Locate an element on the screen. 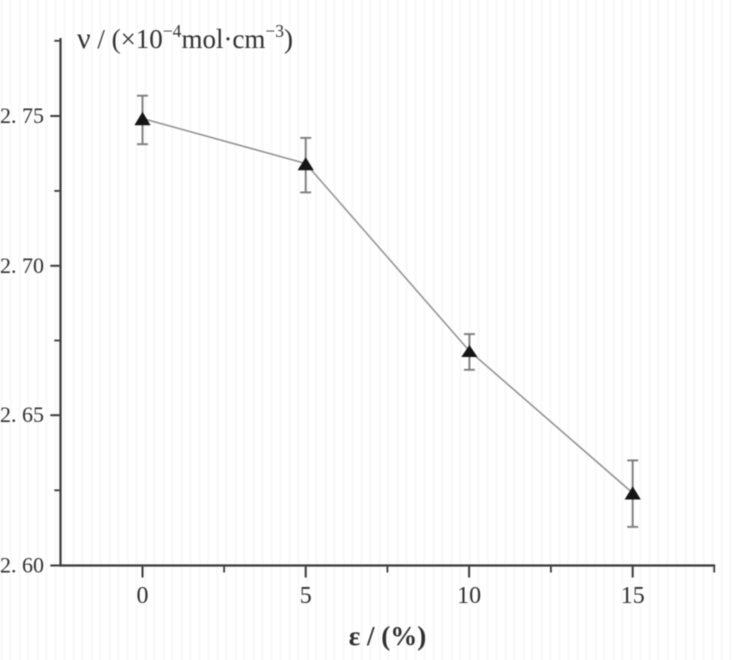  svg-text: ν / (×10−4mol·cm−3) is located at coordinates (185, 38).